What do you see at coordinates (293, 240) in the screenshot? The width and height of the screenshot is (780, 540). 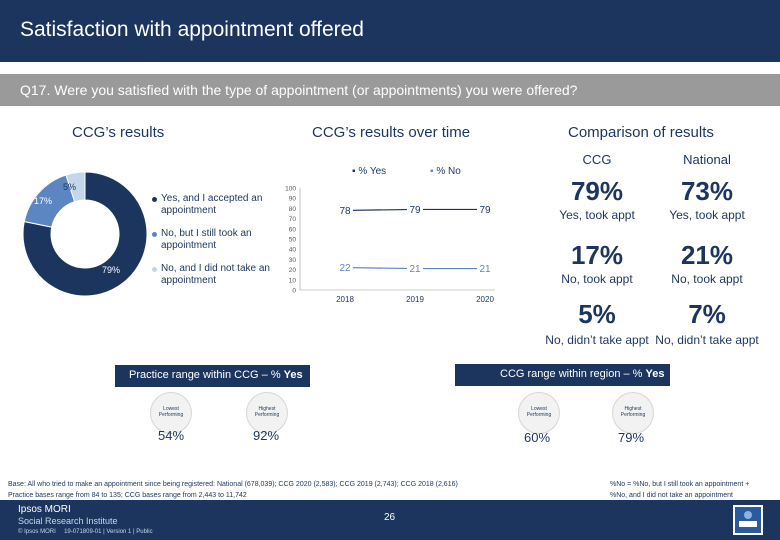 I see `y-tick-label: 50` at bounding box center [293, 240].